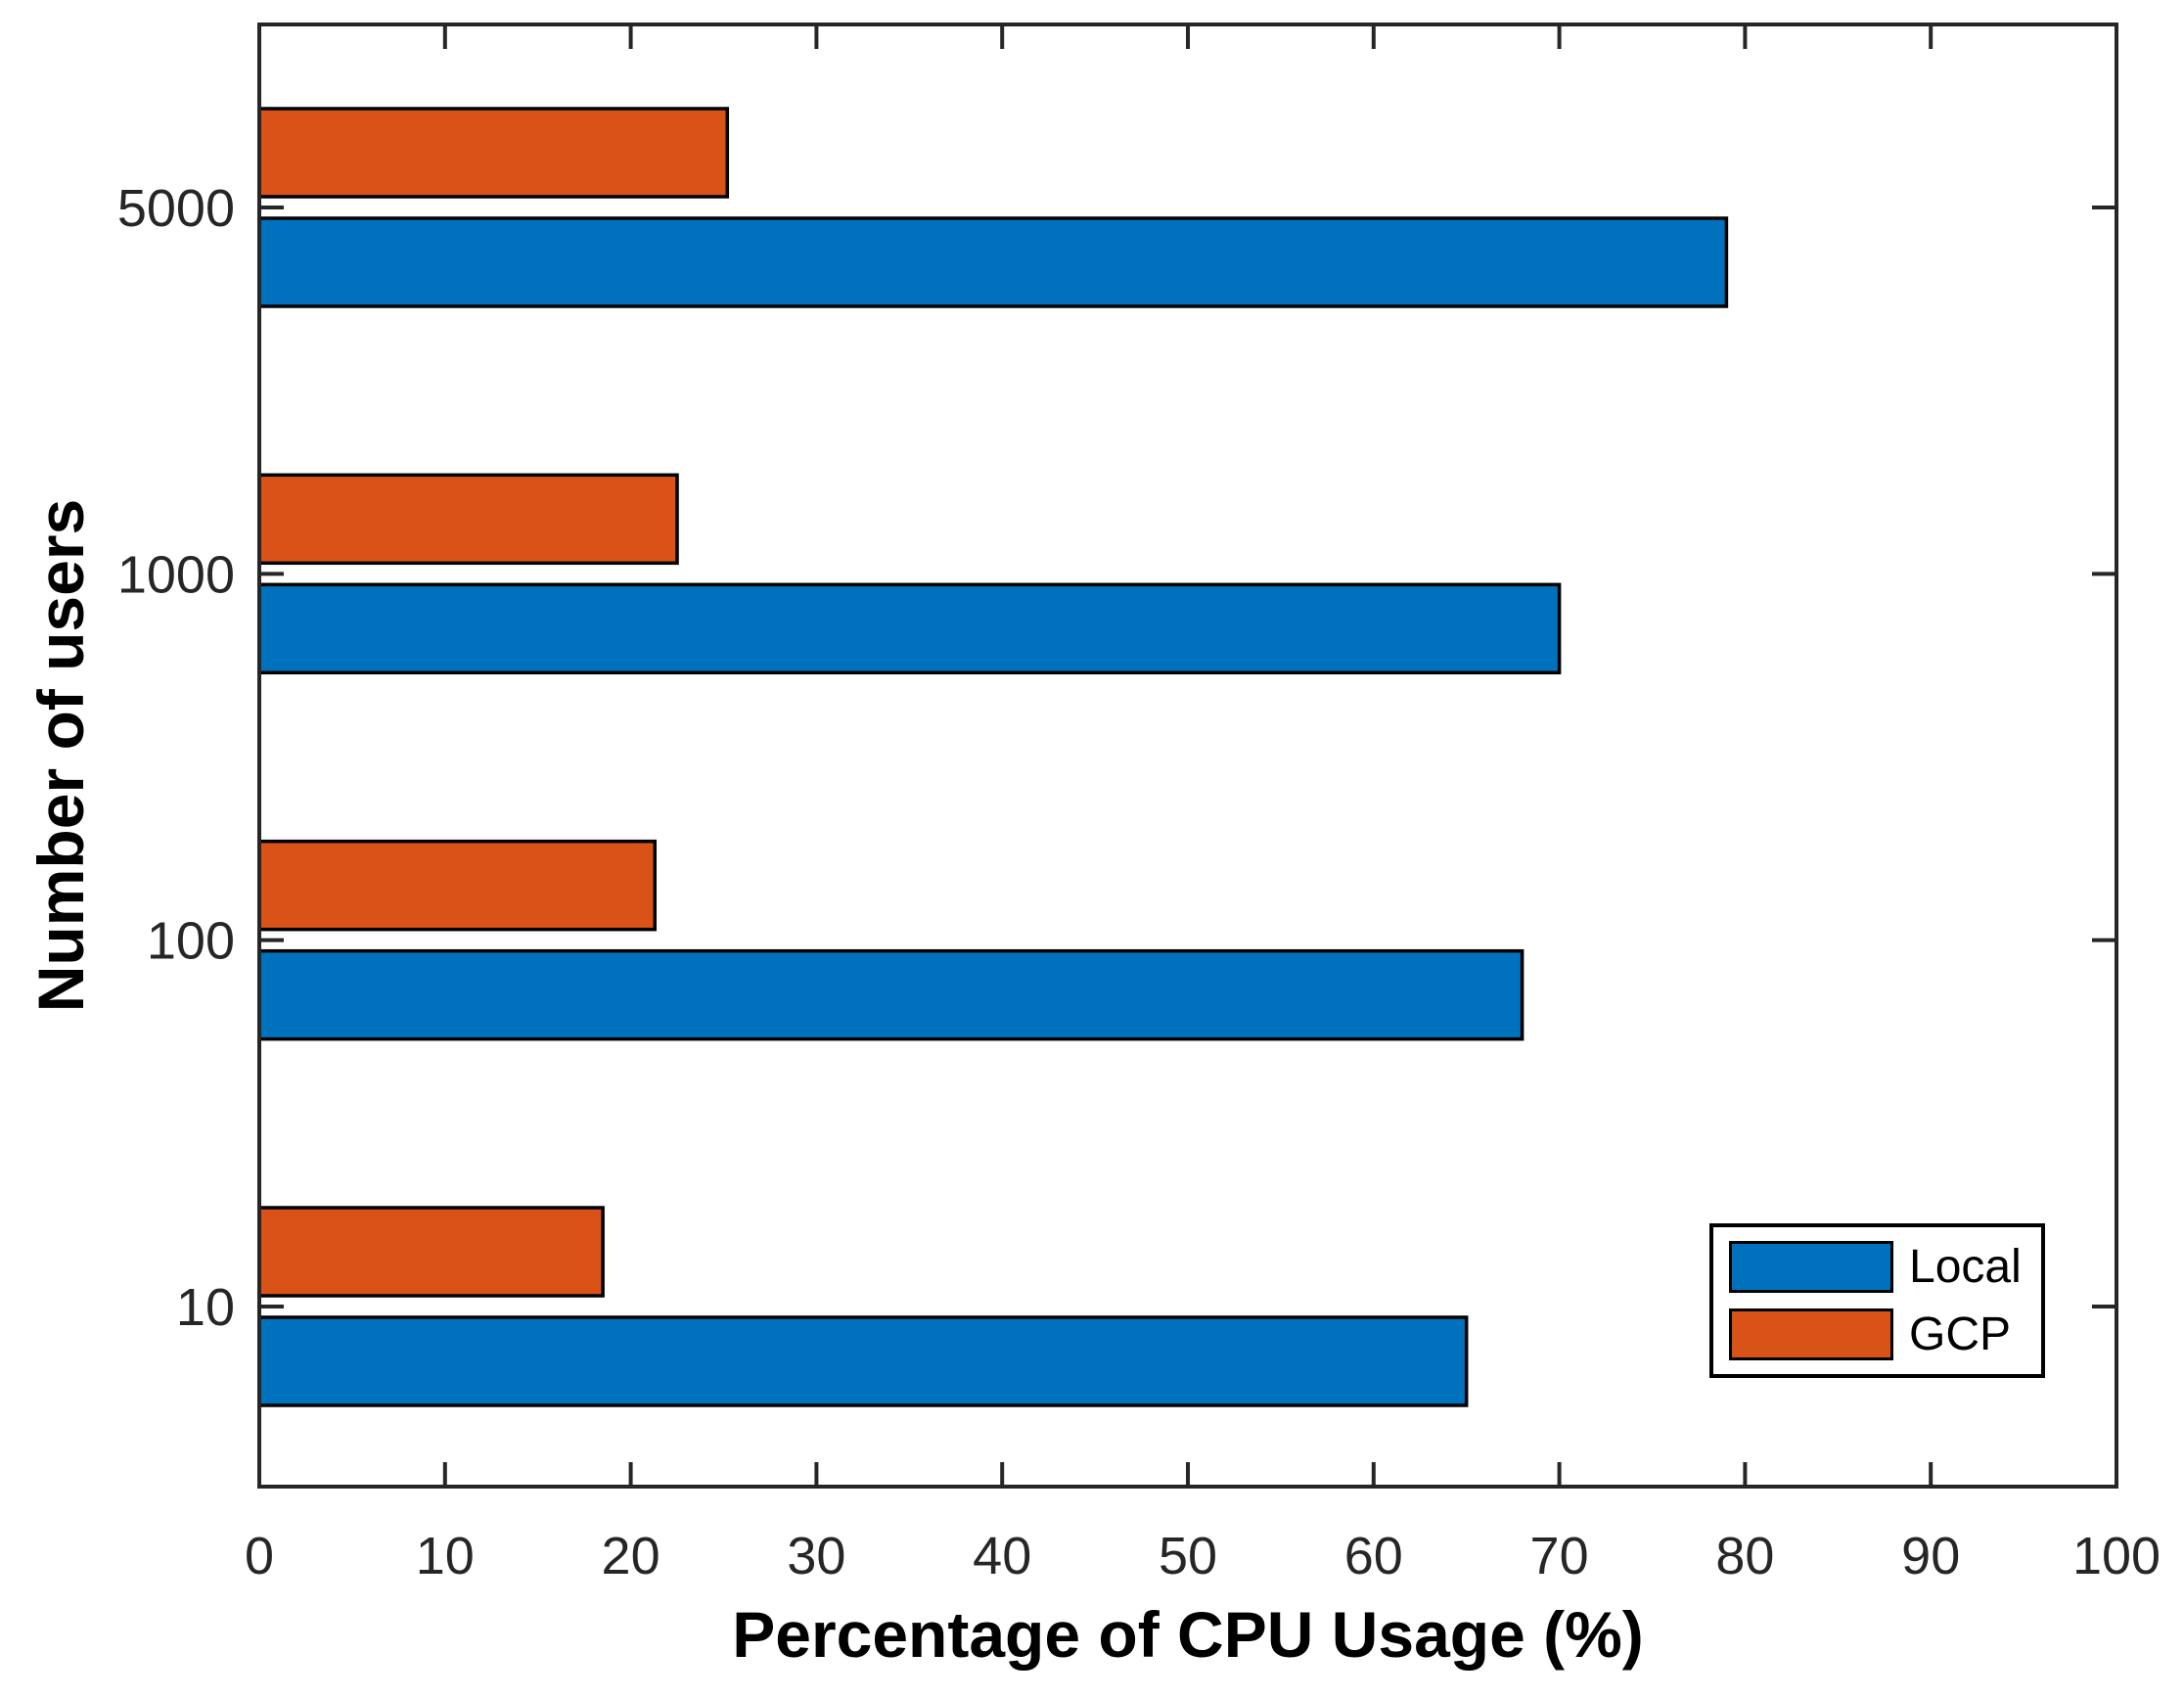 The image size is (2184, 1698). What do you see at coordinates (1811, 1334) in the screenshot?
I see `legend-swatch-gcp` at bounding box center [1811, 1334].